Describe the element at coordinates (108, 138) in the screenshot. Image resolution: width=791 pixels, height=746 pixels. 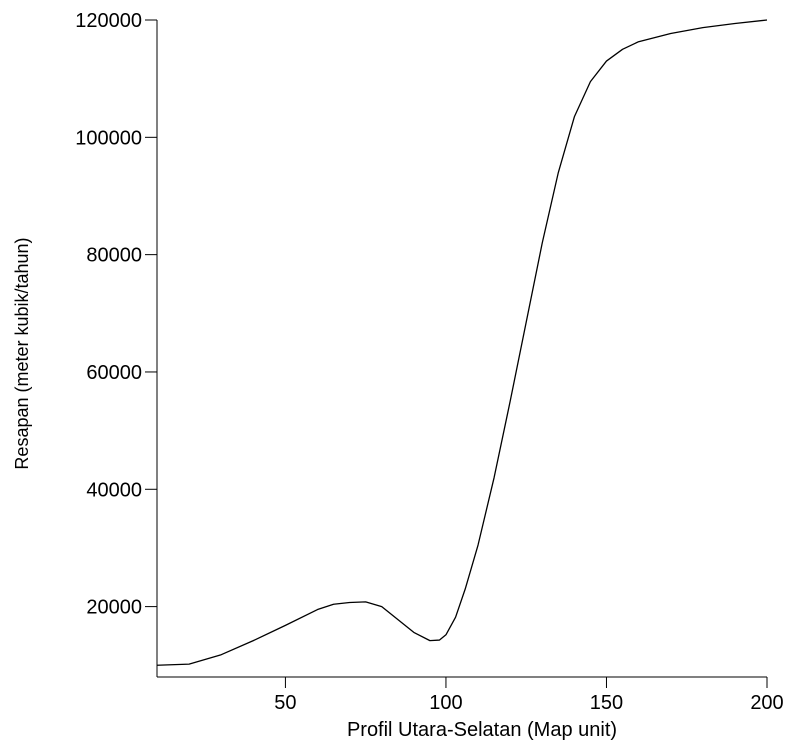
I see `y-tick-label: 100000` at that location.